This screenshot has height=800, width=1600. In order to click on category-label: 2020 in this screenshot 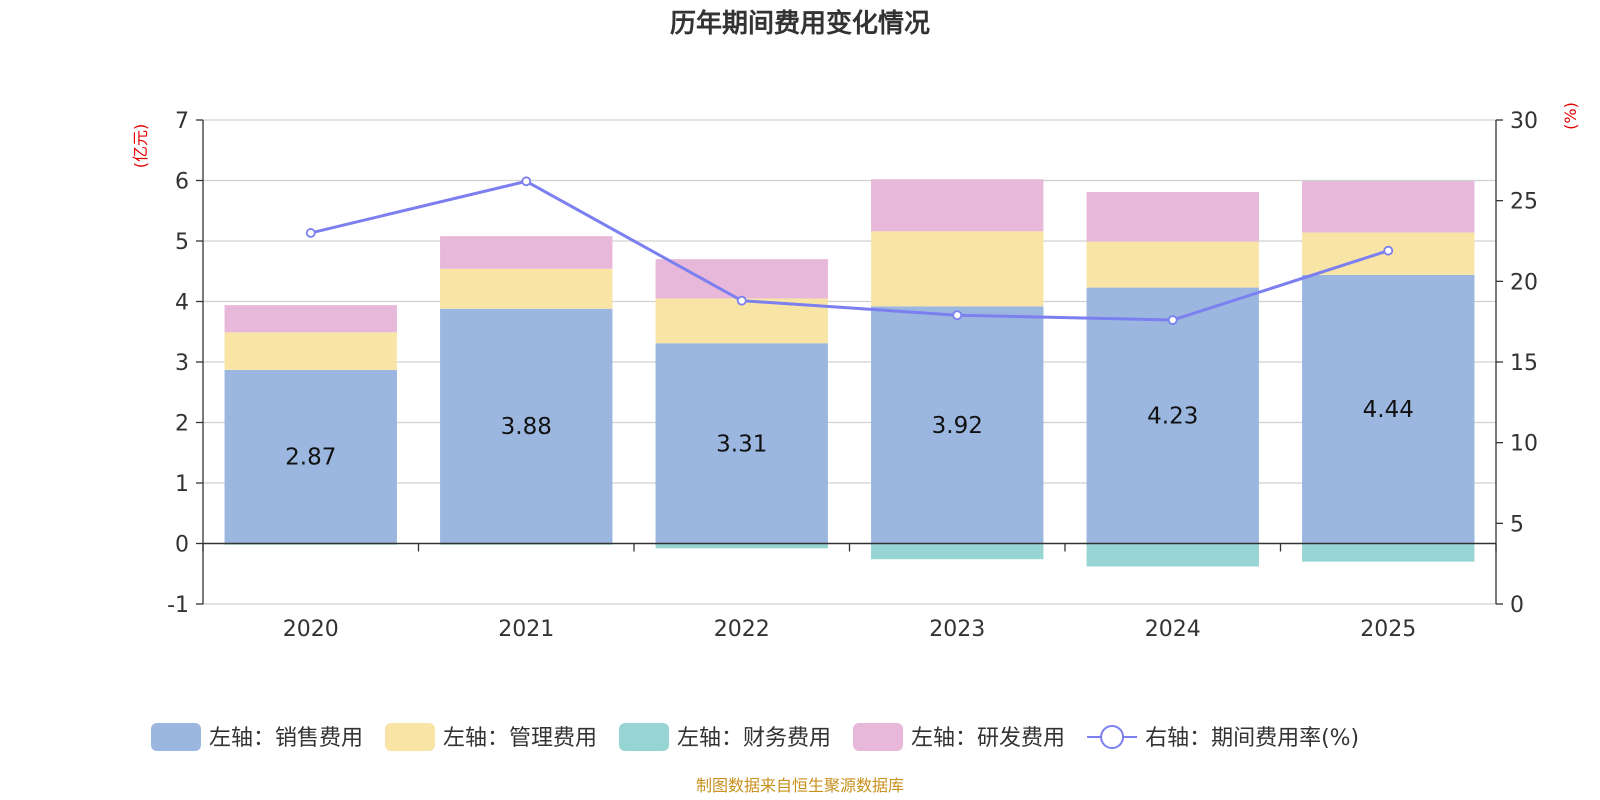, I will do `click(311, 629)`.